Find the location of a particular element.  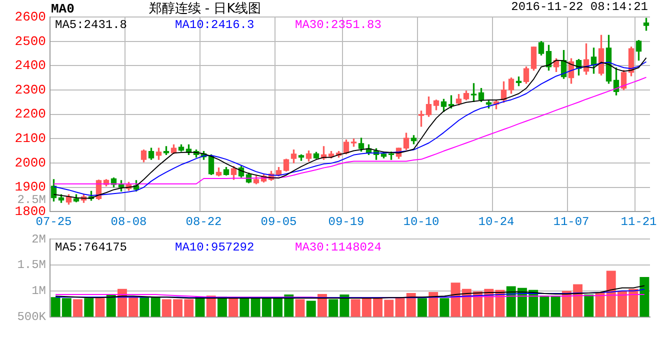

y-tick-label: 2300 is located at coordinates (30, 90).